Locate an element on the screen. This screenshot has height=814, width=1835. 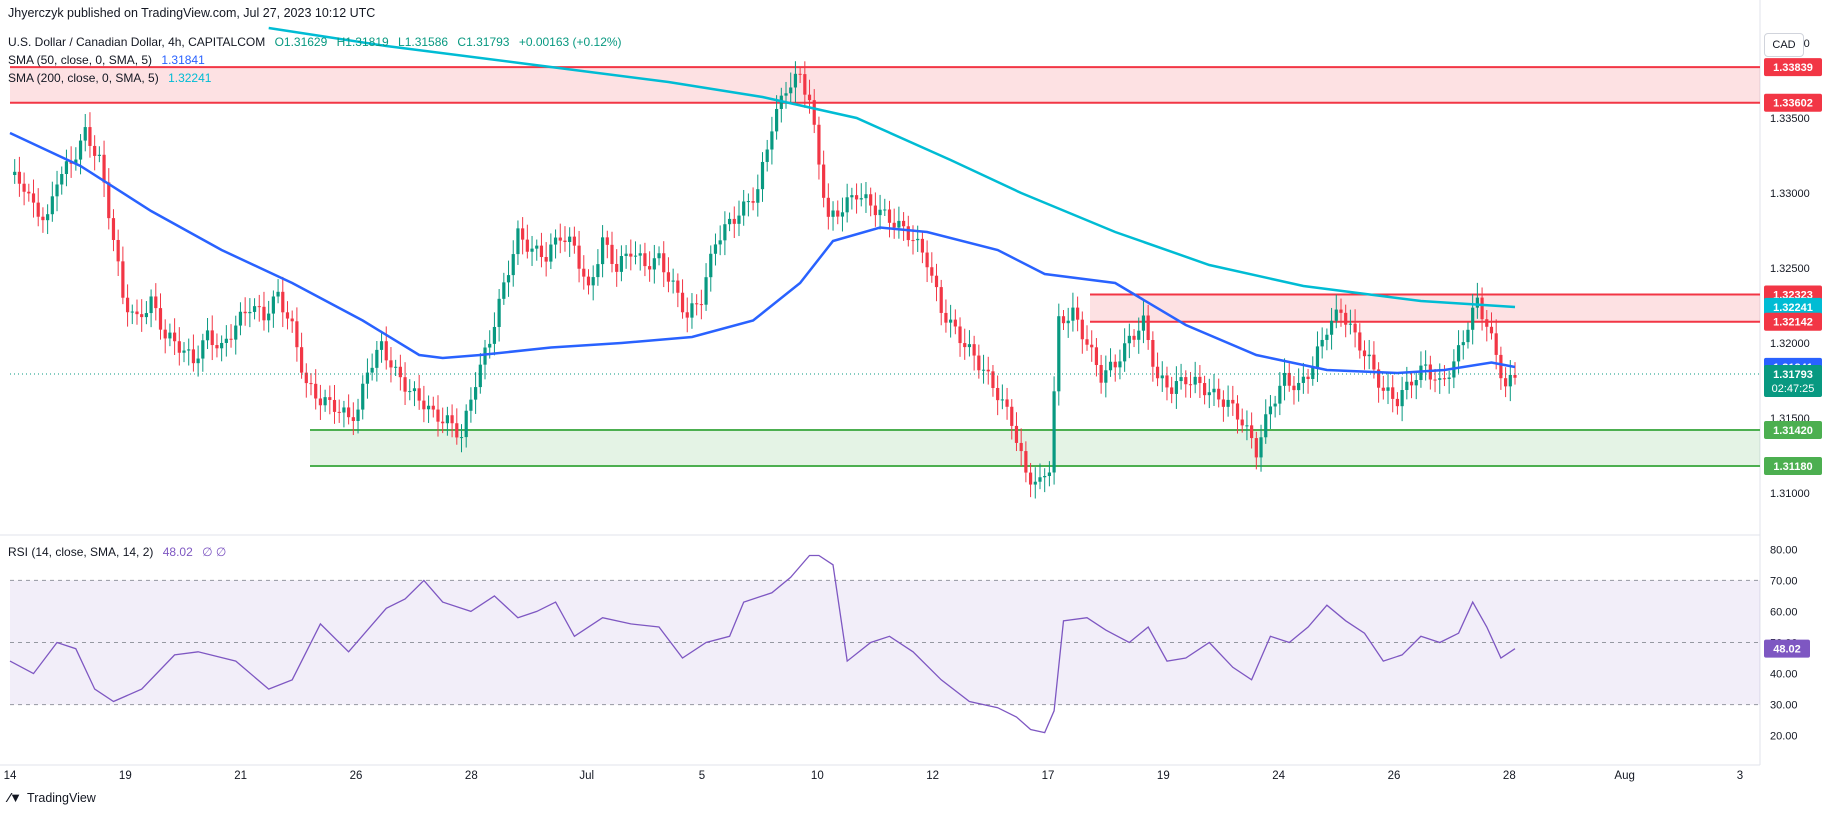
time-tick-label: 3 is located at coordinates (1740, 776).